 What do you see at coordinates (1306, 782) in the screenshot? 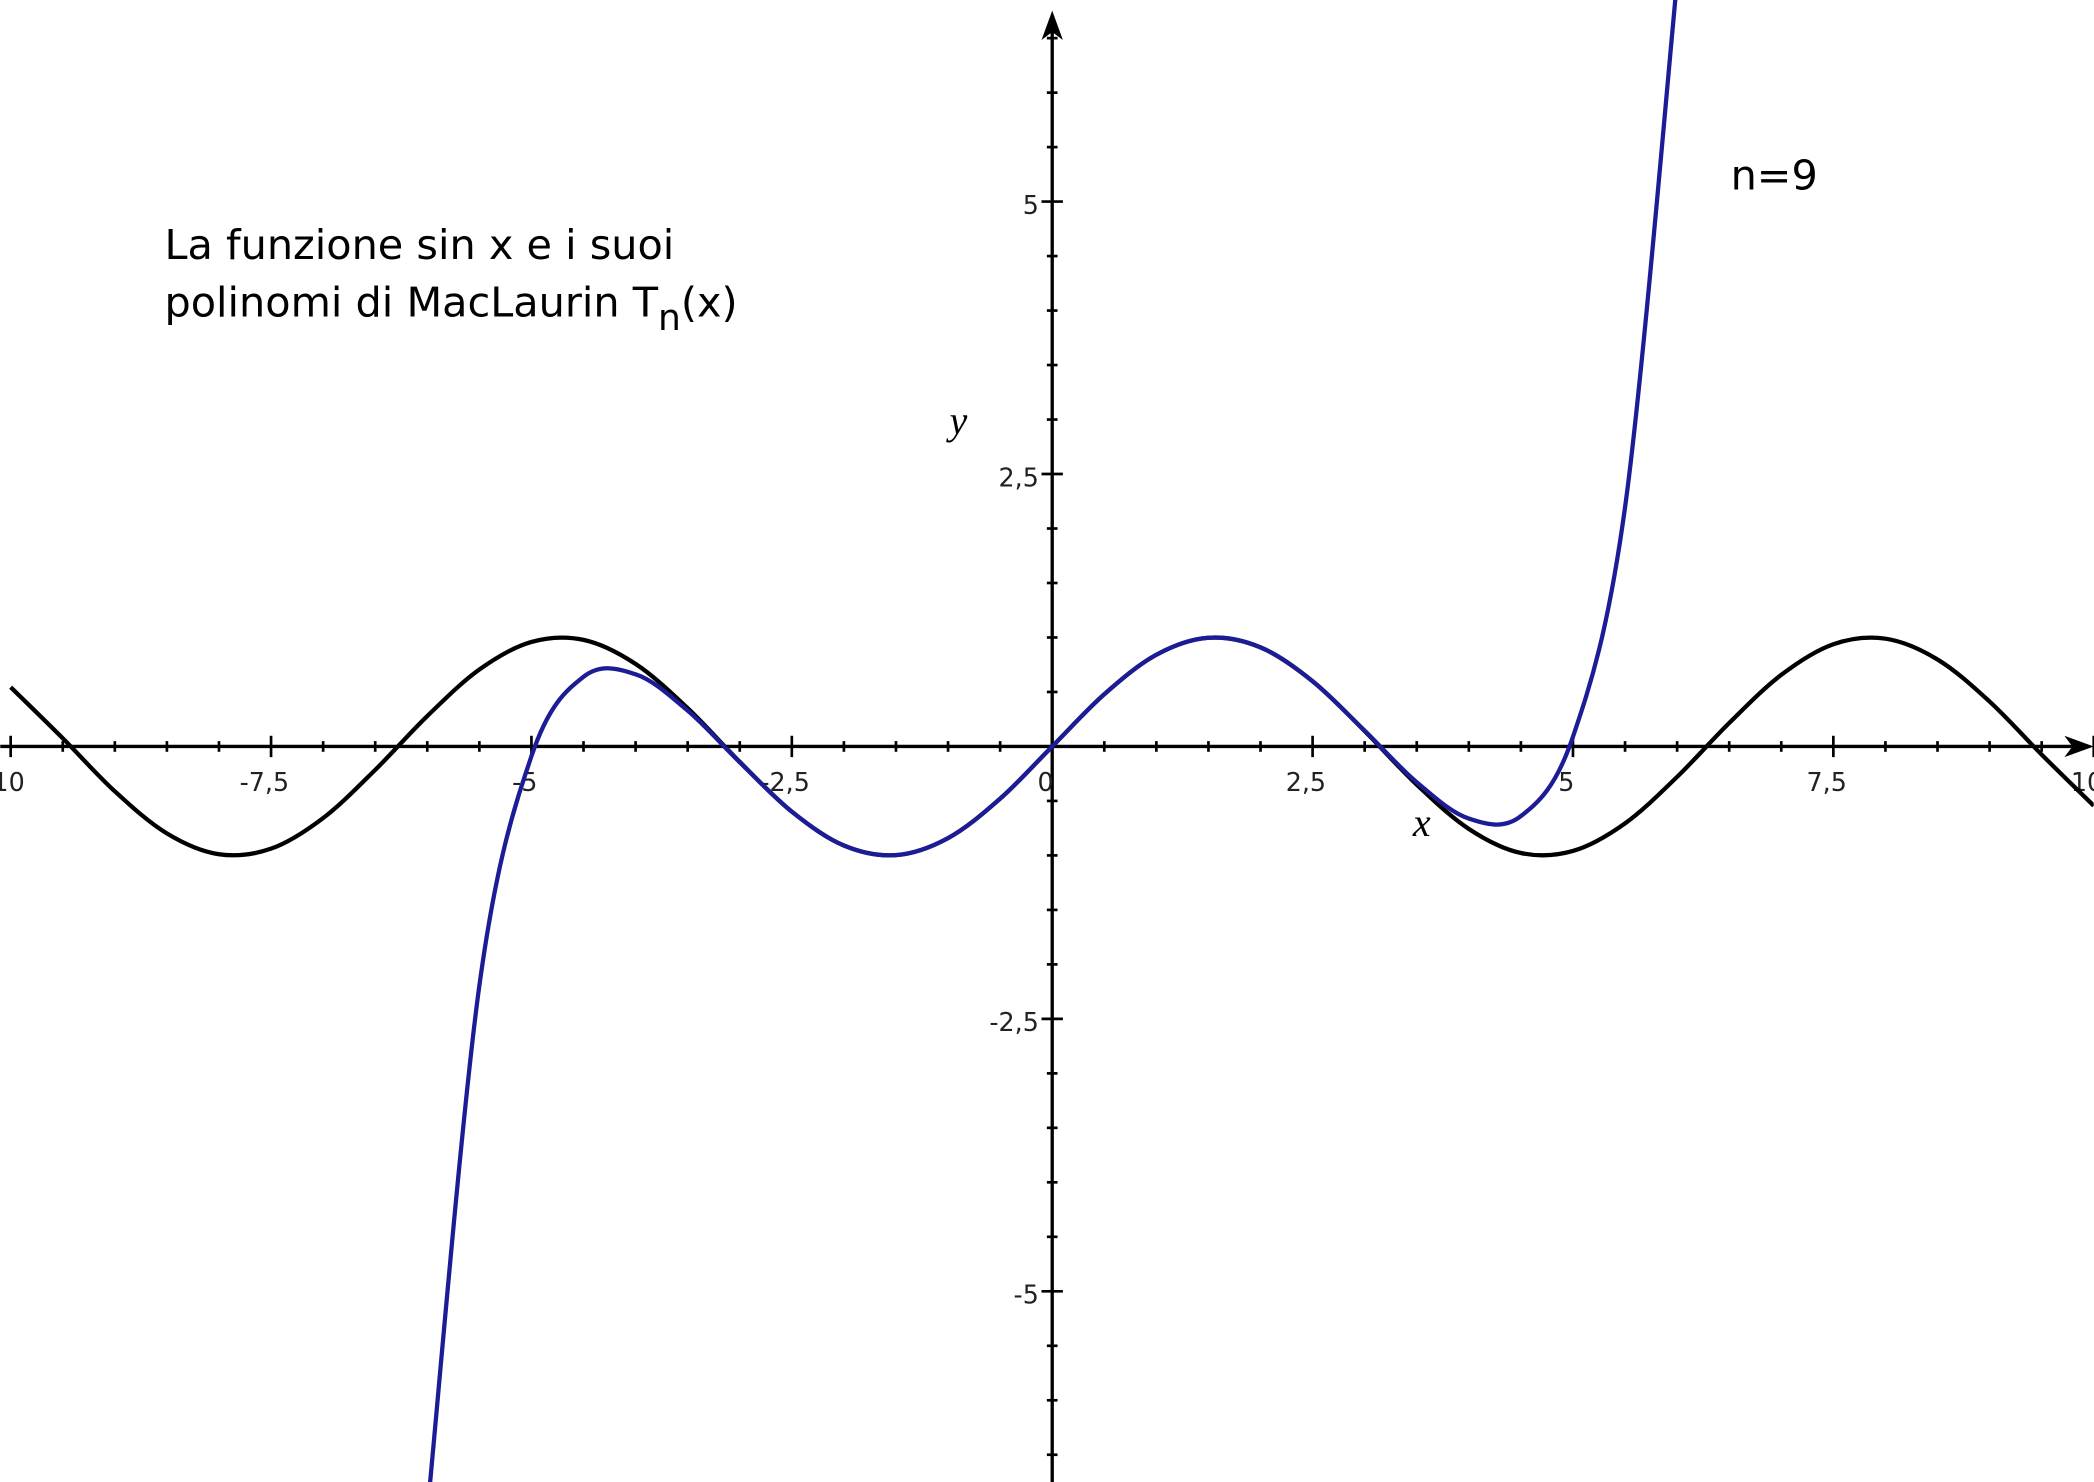
I see `x-tick-label: 2,5` at bounding box center [1306, 782].